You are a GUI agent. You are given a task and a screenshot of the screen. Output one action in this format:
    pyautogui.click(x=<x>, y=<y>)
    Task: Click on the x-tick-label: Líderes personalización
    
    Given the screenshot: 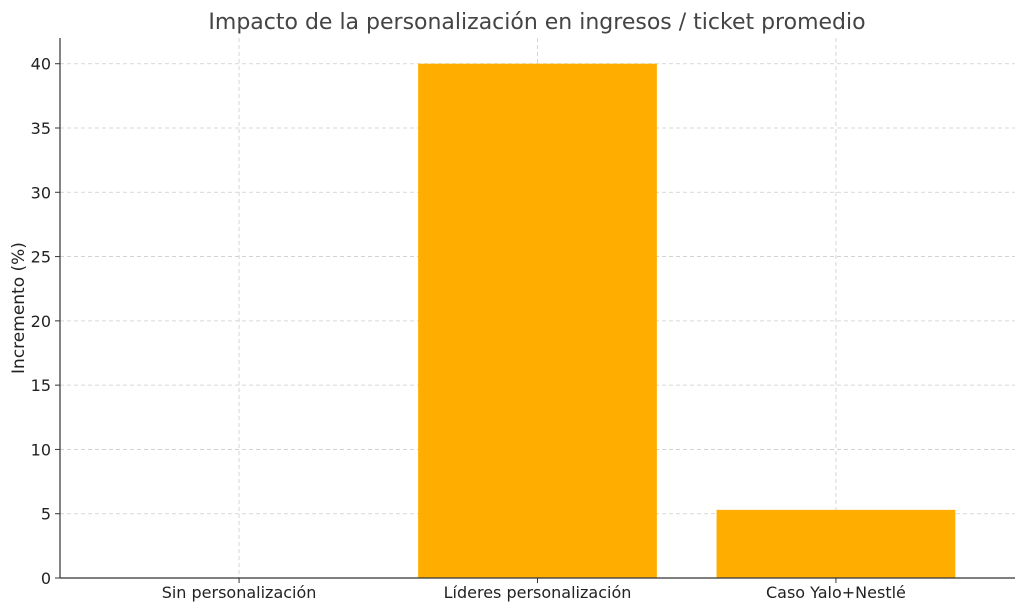 What is the action you would take?
    pyautogui.click(x=538, y=592)
    